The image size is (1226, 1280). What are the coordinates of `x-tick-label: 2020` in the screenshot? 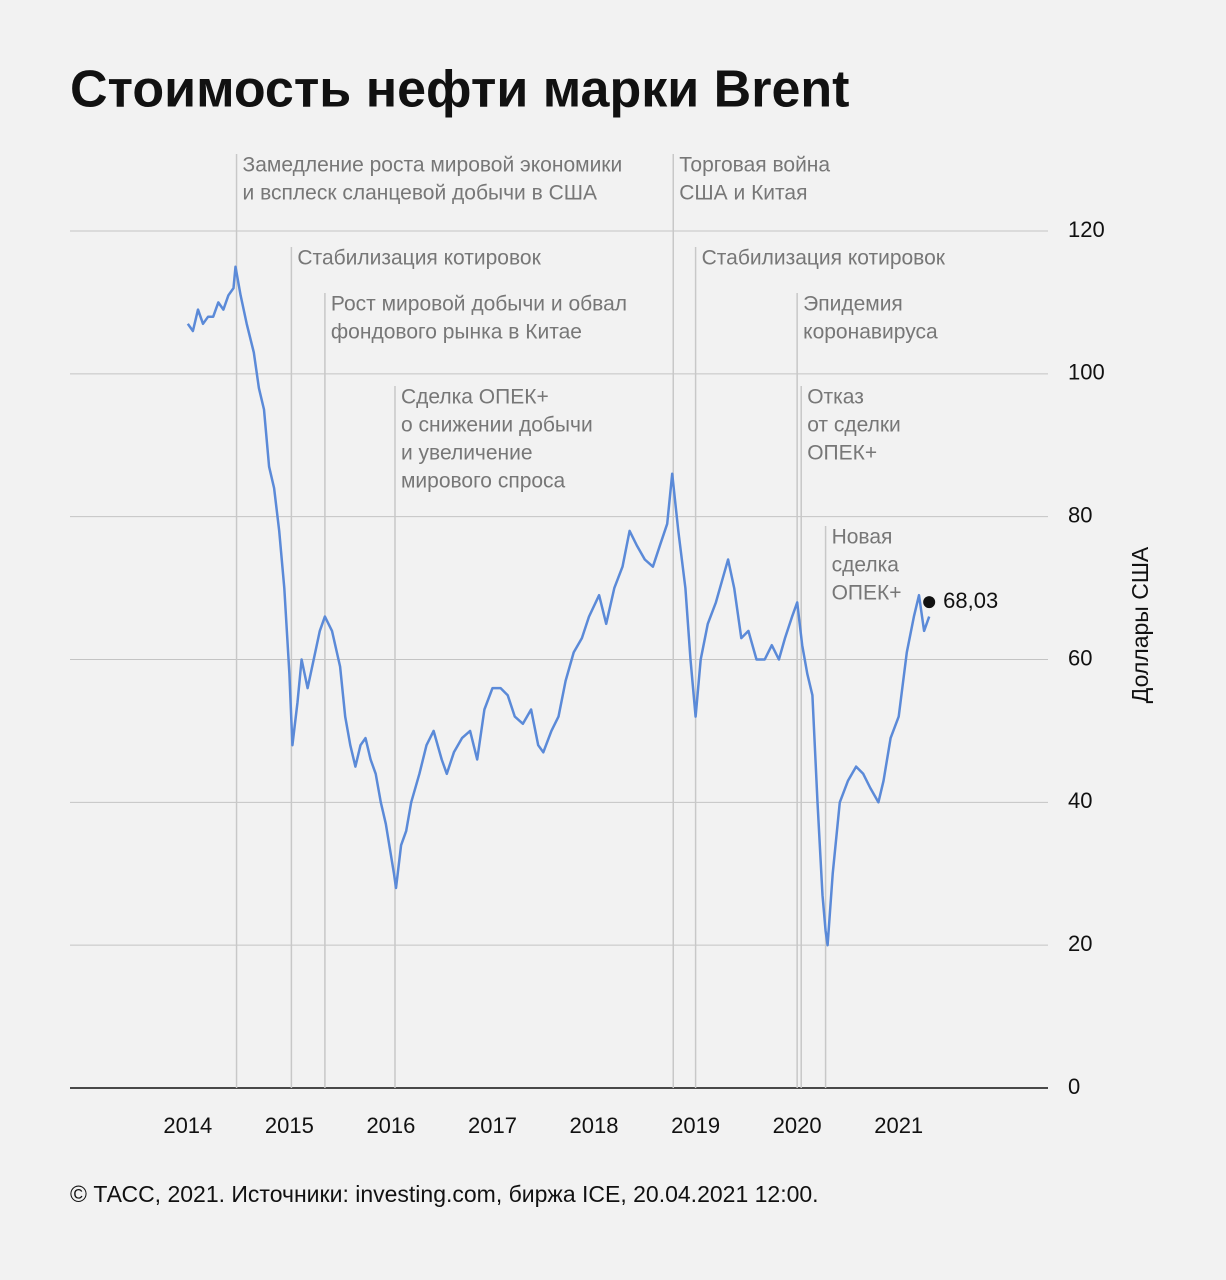 It's located at (797, 1125).